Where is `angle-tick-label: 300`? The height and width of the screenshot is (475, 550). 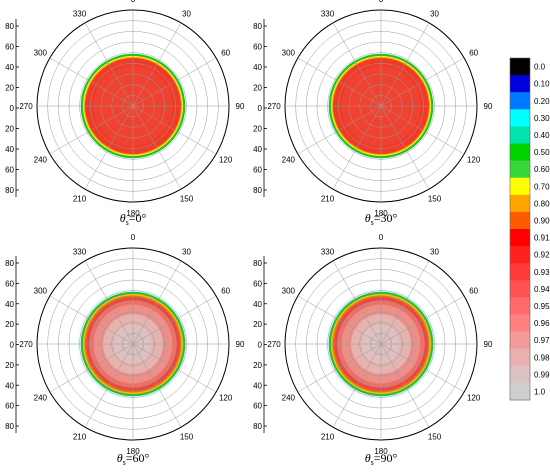 angle-tick-label: 300 is located at coordinates (289, 291).